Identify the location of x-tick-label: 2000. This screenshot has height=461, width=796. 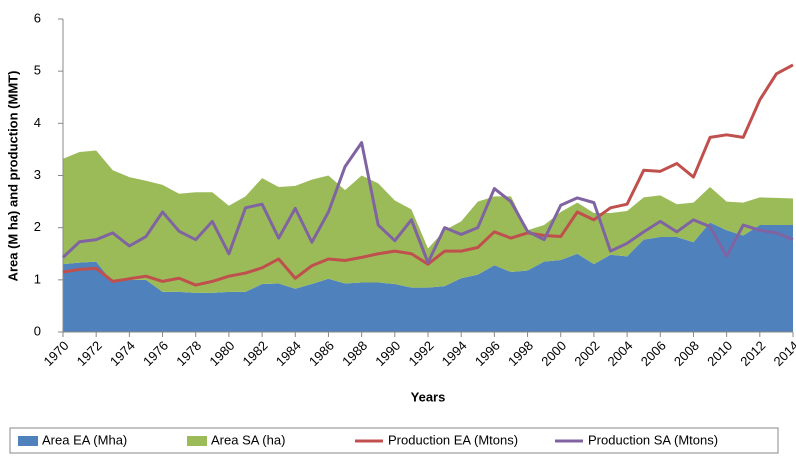
(553, 353).